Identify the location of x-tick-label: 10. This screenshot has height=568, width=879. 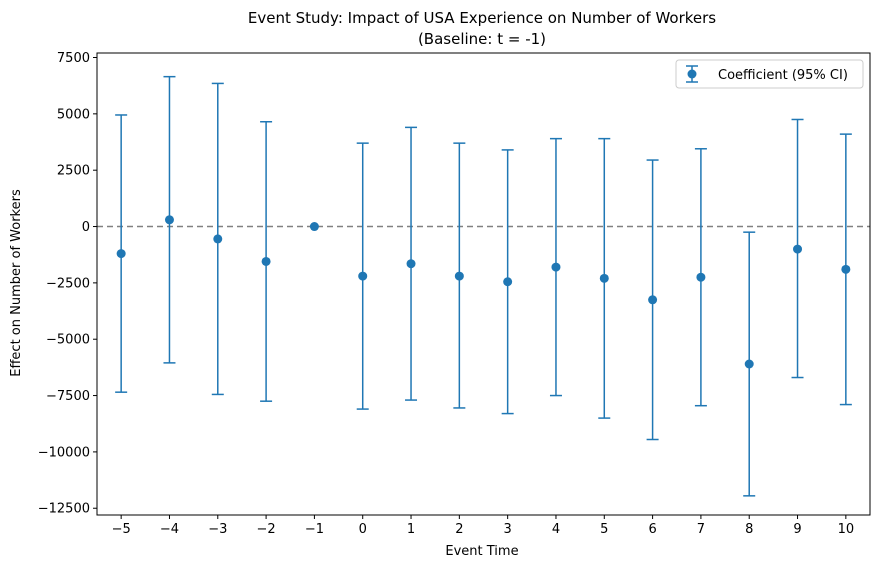
(846, 529).